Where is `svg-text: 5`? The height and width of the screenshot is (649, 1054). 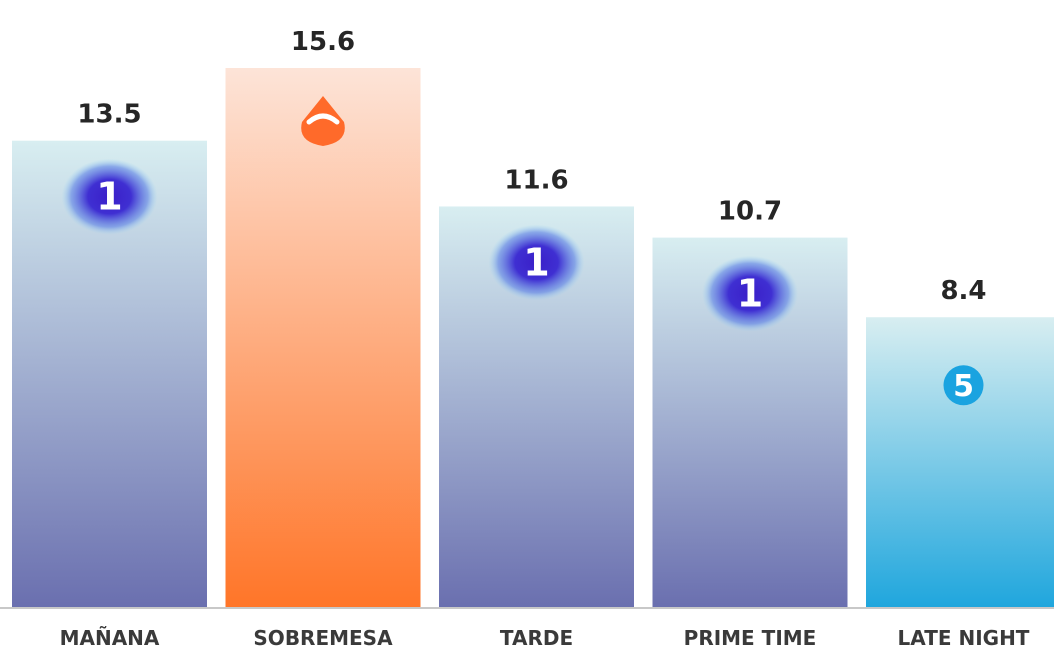 svg-text: 5 is located at coordinates (963, 386).